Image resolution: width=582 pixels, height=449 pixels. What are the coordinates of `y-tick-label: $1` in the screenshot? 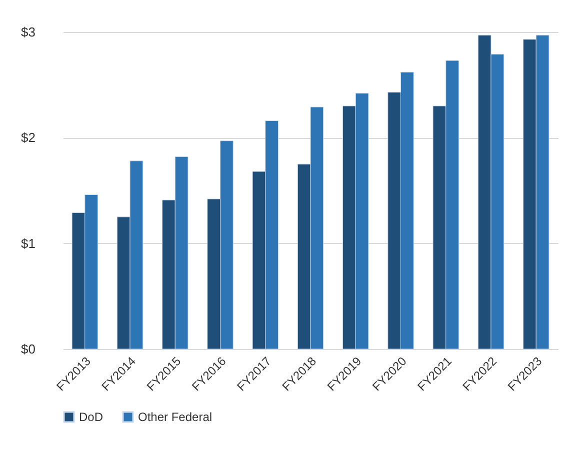 It's located at (28, 243).